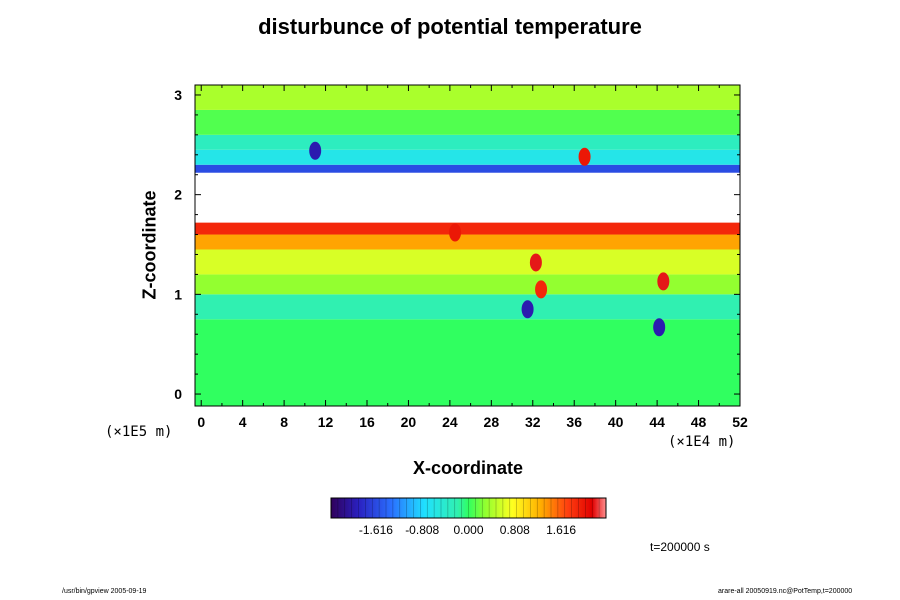 The image size is (900, 600). Describe the element at coordinates (149, 245) in the screenshot. I see `y-axis-label: Z-coordinate` at that location.